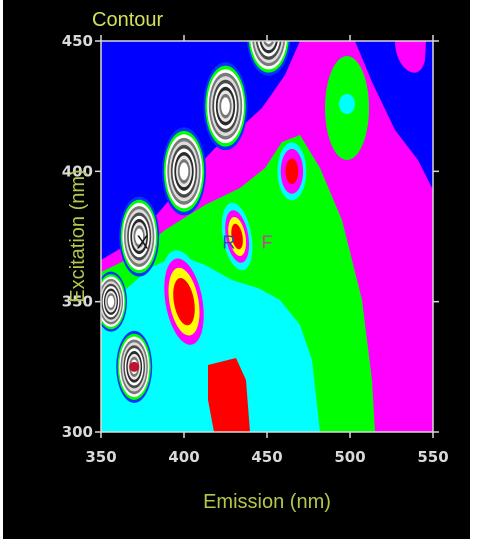  What do you see at coordinates (183, 457) in the screenshot?
I see `x-tick-label: 400` at bounding box center [183, 457].